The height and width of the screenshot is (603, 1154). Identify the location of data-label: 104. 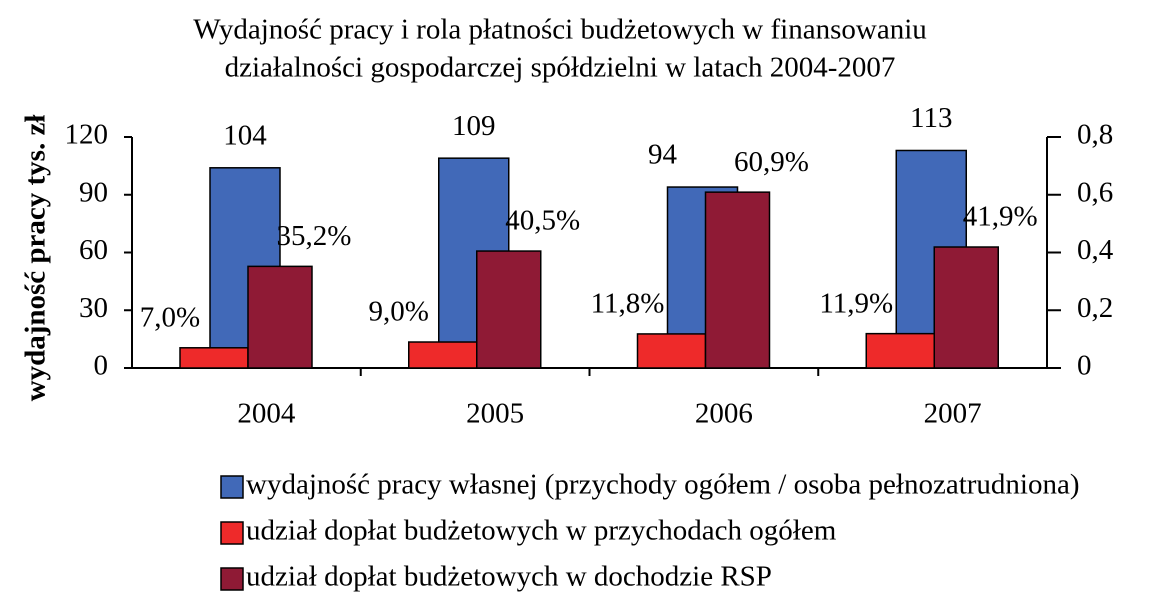
(245, 135).